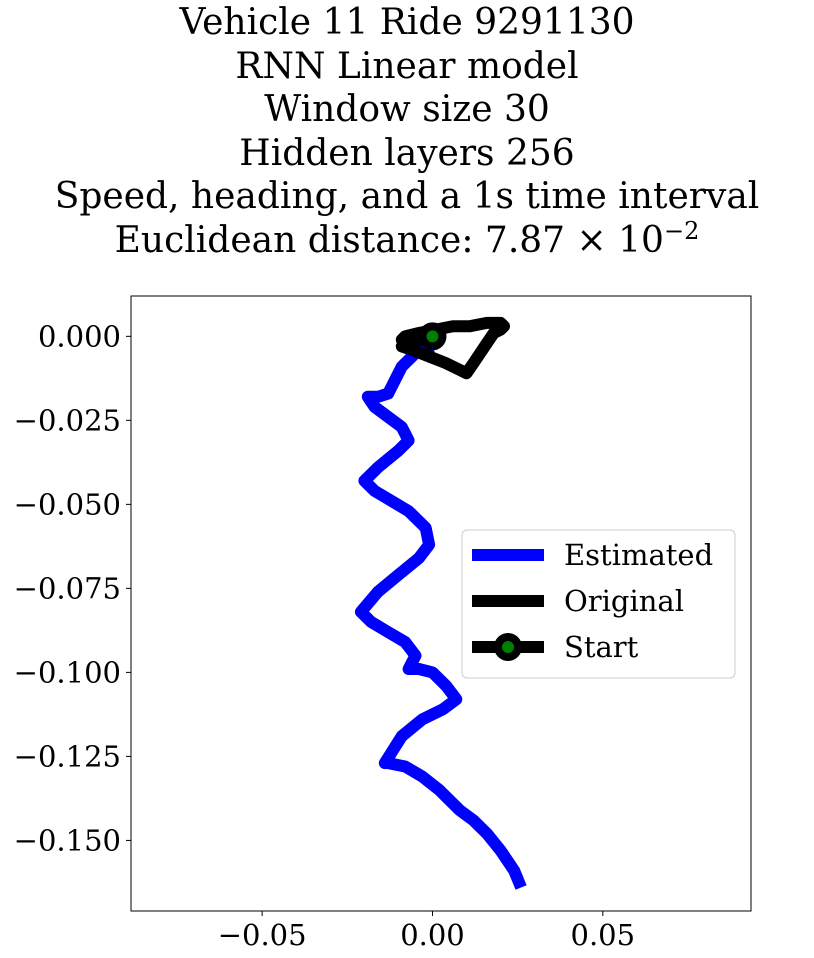  What do you see at coordinates (432, 935) in the screenshot?
I see `x-tick-label: 0.00` at bounding box center [432, 935].